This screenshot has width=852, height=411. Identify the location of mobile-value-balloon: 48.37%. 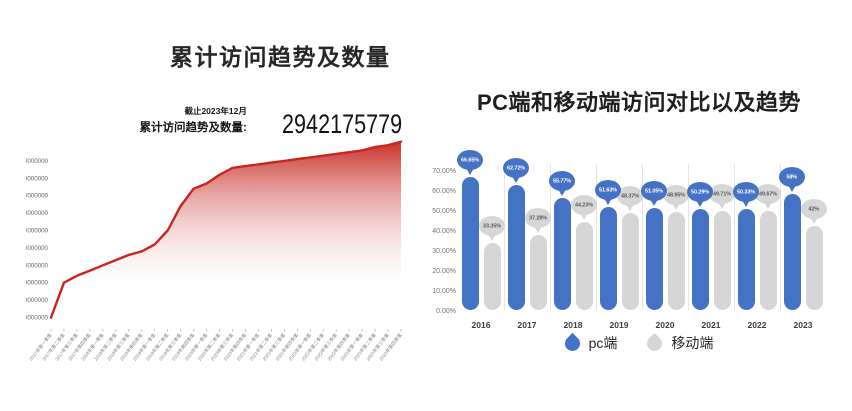
(630, 199).